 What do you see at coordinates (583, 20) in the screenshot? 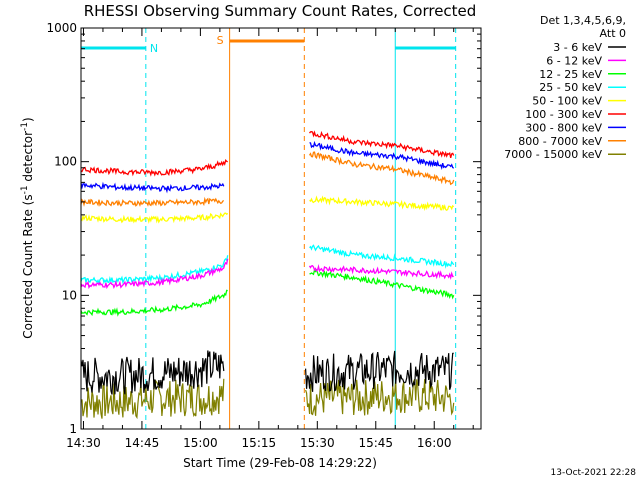
I see `legend-header-line1: Det 1,3,4,5,6,9,` at bounding box center [583, 20].